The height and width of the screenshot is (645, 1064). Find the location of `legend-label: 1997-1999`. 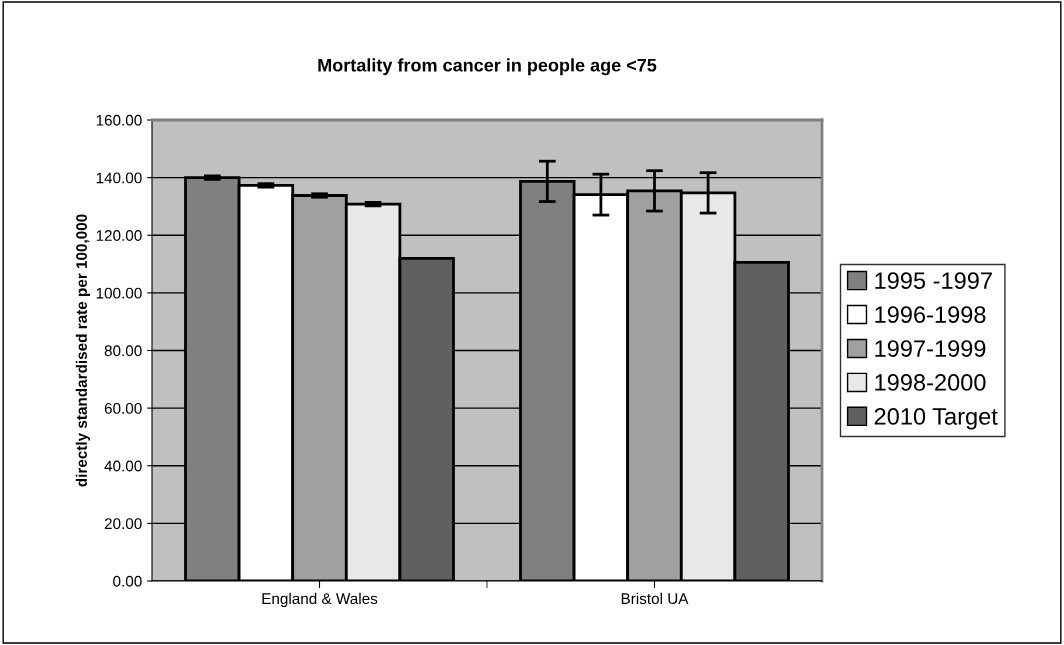

legend-label: 1997-1999 is located at coordinates (930, 348).